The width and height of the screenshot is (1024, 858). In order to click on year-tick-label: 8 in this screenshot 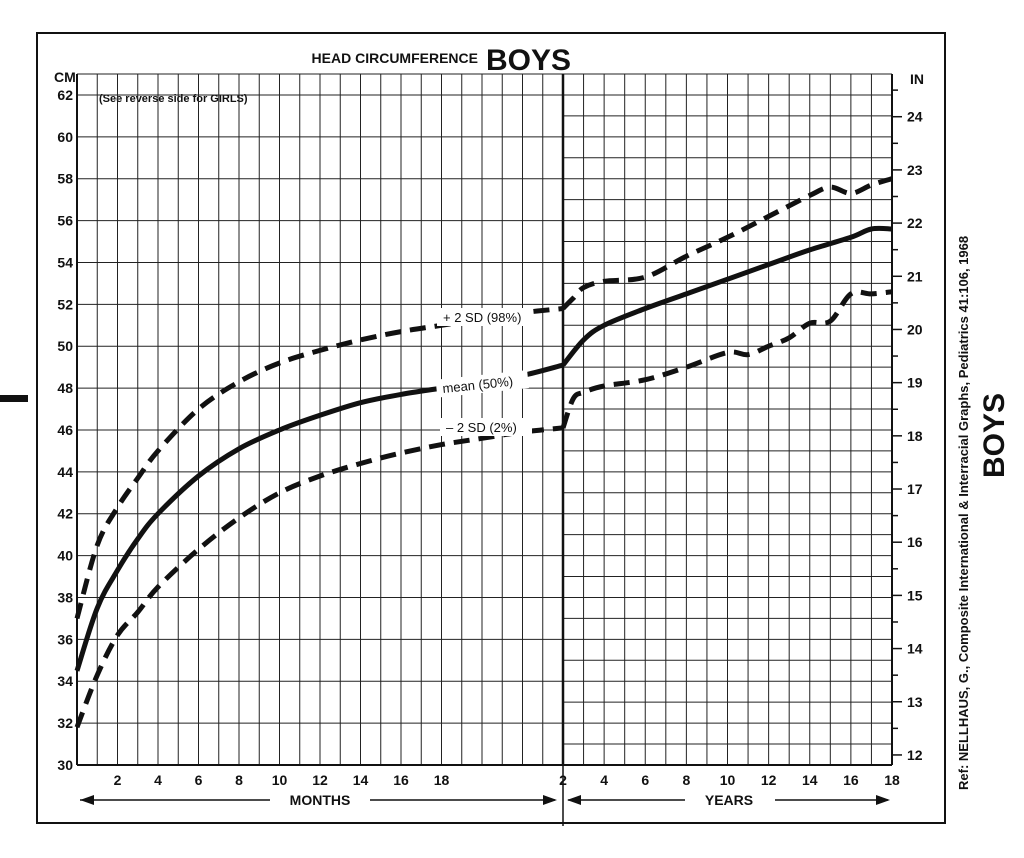, I will do `click(686, 780)`.